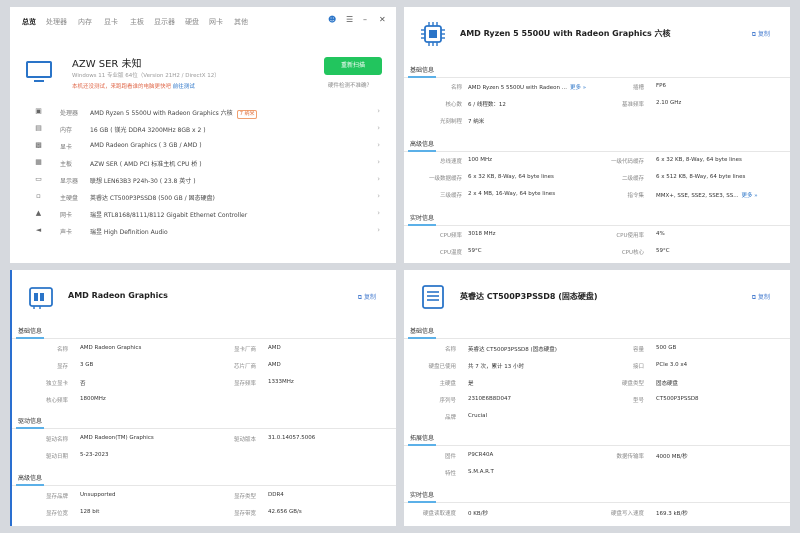 The height and width of the screenshot is (533, 800). Describe the element at coordinates (482, 234) in the screenshot. I see `kv-value: 3018 MHz` at that location.